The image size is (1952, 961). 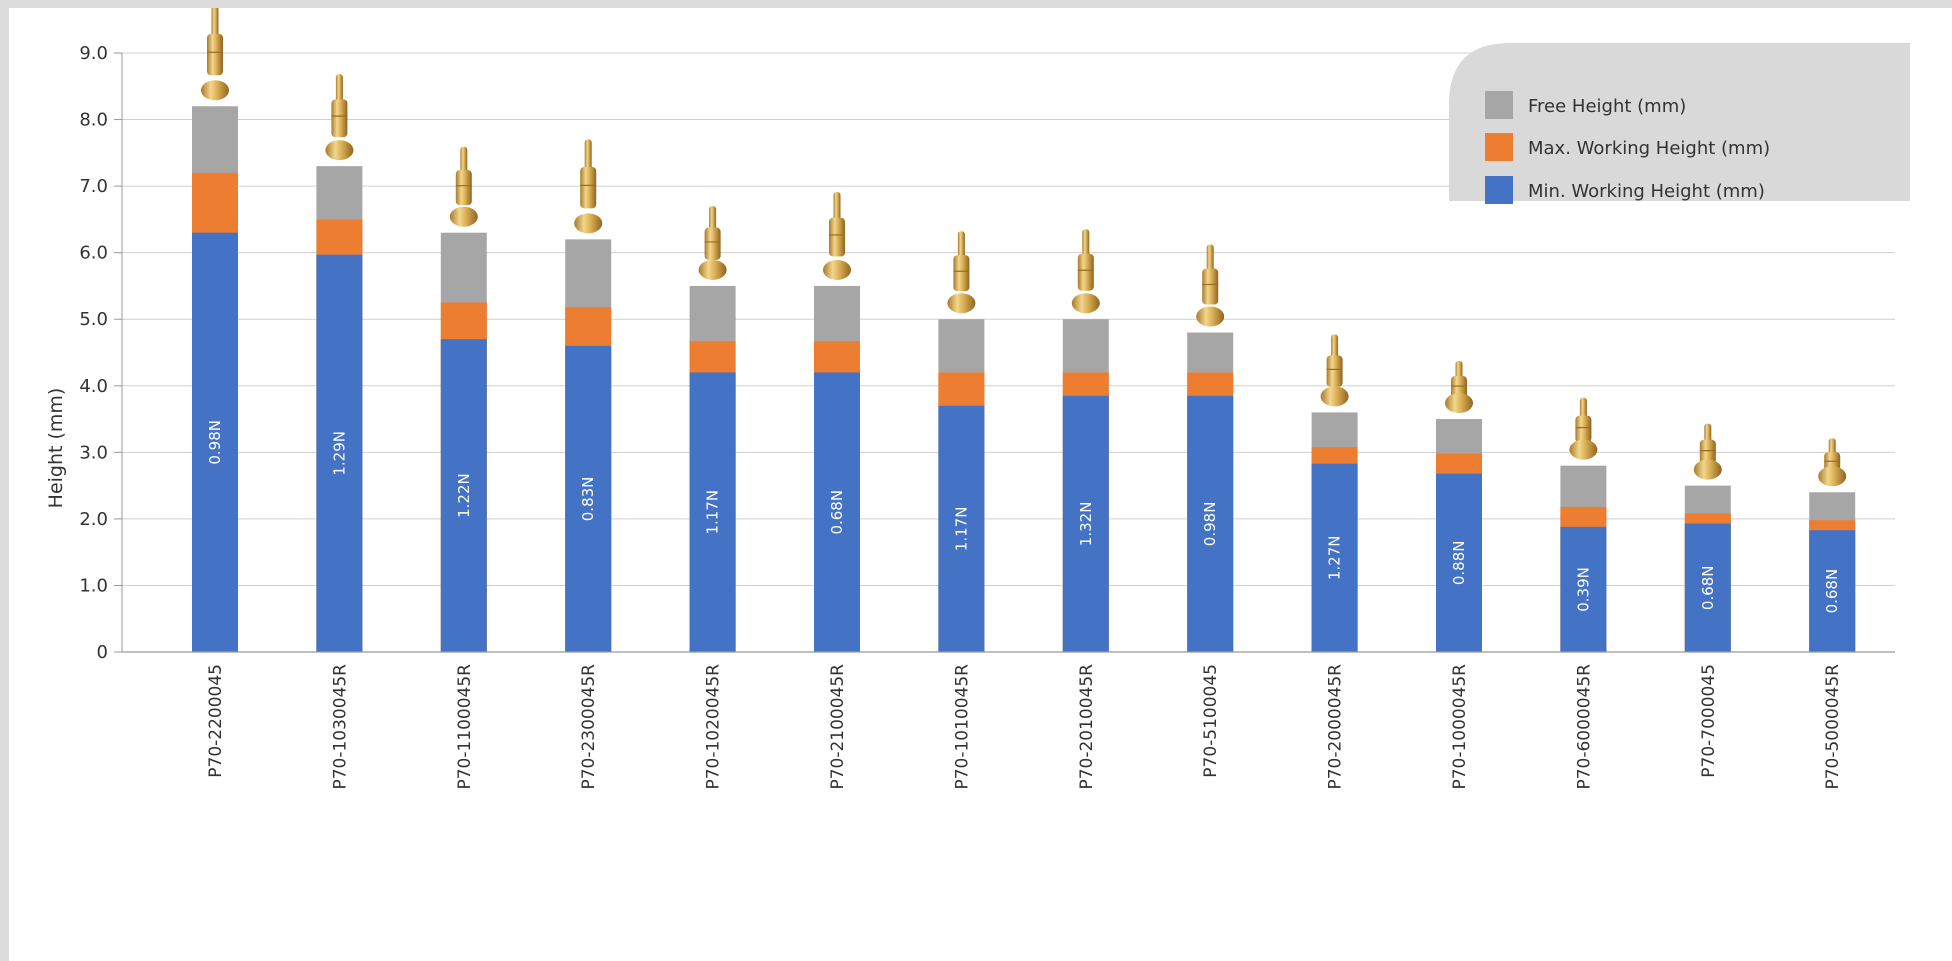 I want to click on spring-force-label: 0.88N, so click(x=1459, y=563).